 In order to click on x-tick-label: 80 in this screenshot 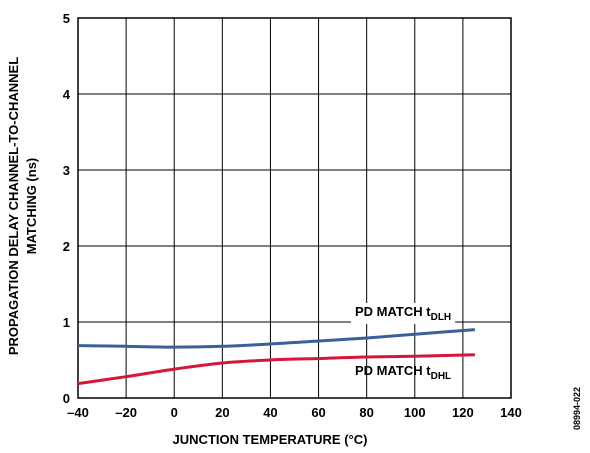, I will do `click(366, 412)`.